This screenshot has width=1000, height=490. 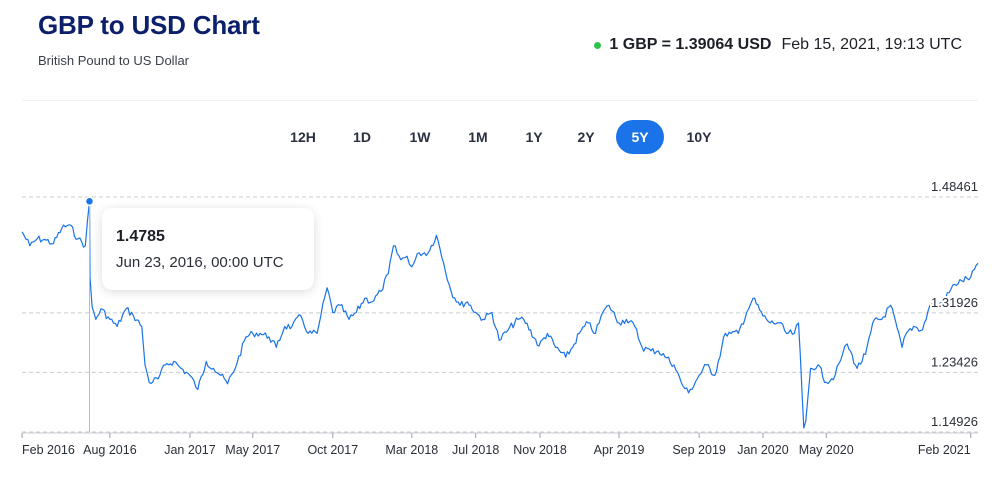 What do you see at coordinates (944, 450) in the screenshot?
I see `x-tick-label: Feb 2021` at bounding box center [944, 450].